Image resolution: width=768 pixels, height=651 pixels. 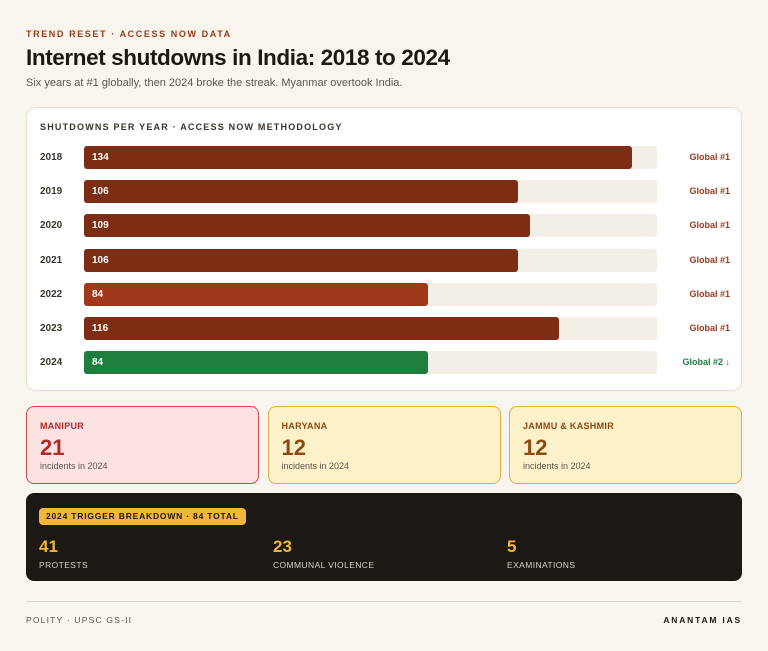 I want to click on trigger-count: 23, so click(x=282, y=546).